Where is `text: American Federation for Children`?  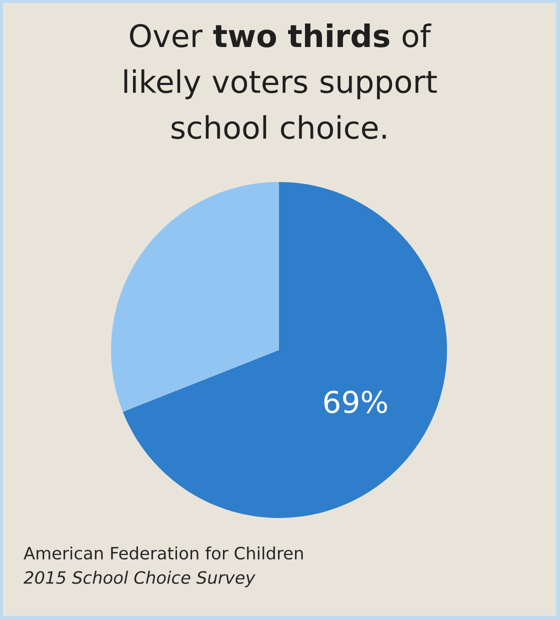
text: American Federation for Children is located at coordinates (163, 553).